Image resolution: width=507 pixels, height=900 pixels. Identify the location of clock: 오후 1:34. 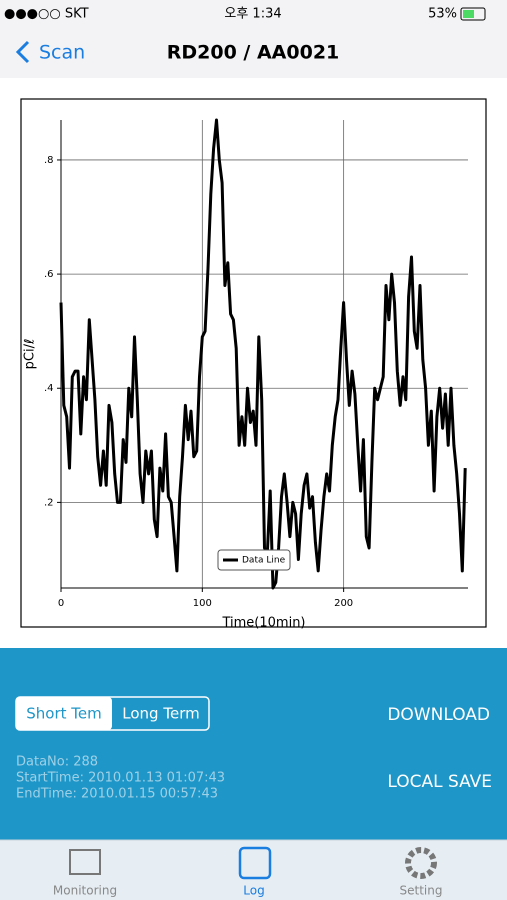
(252, 14).